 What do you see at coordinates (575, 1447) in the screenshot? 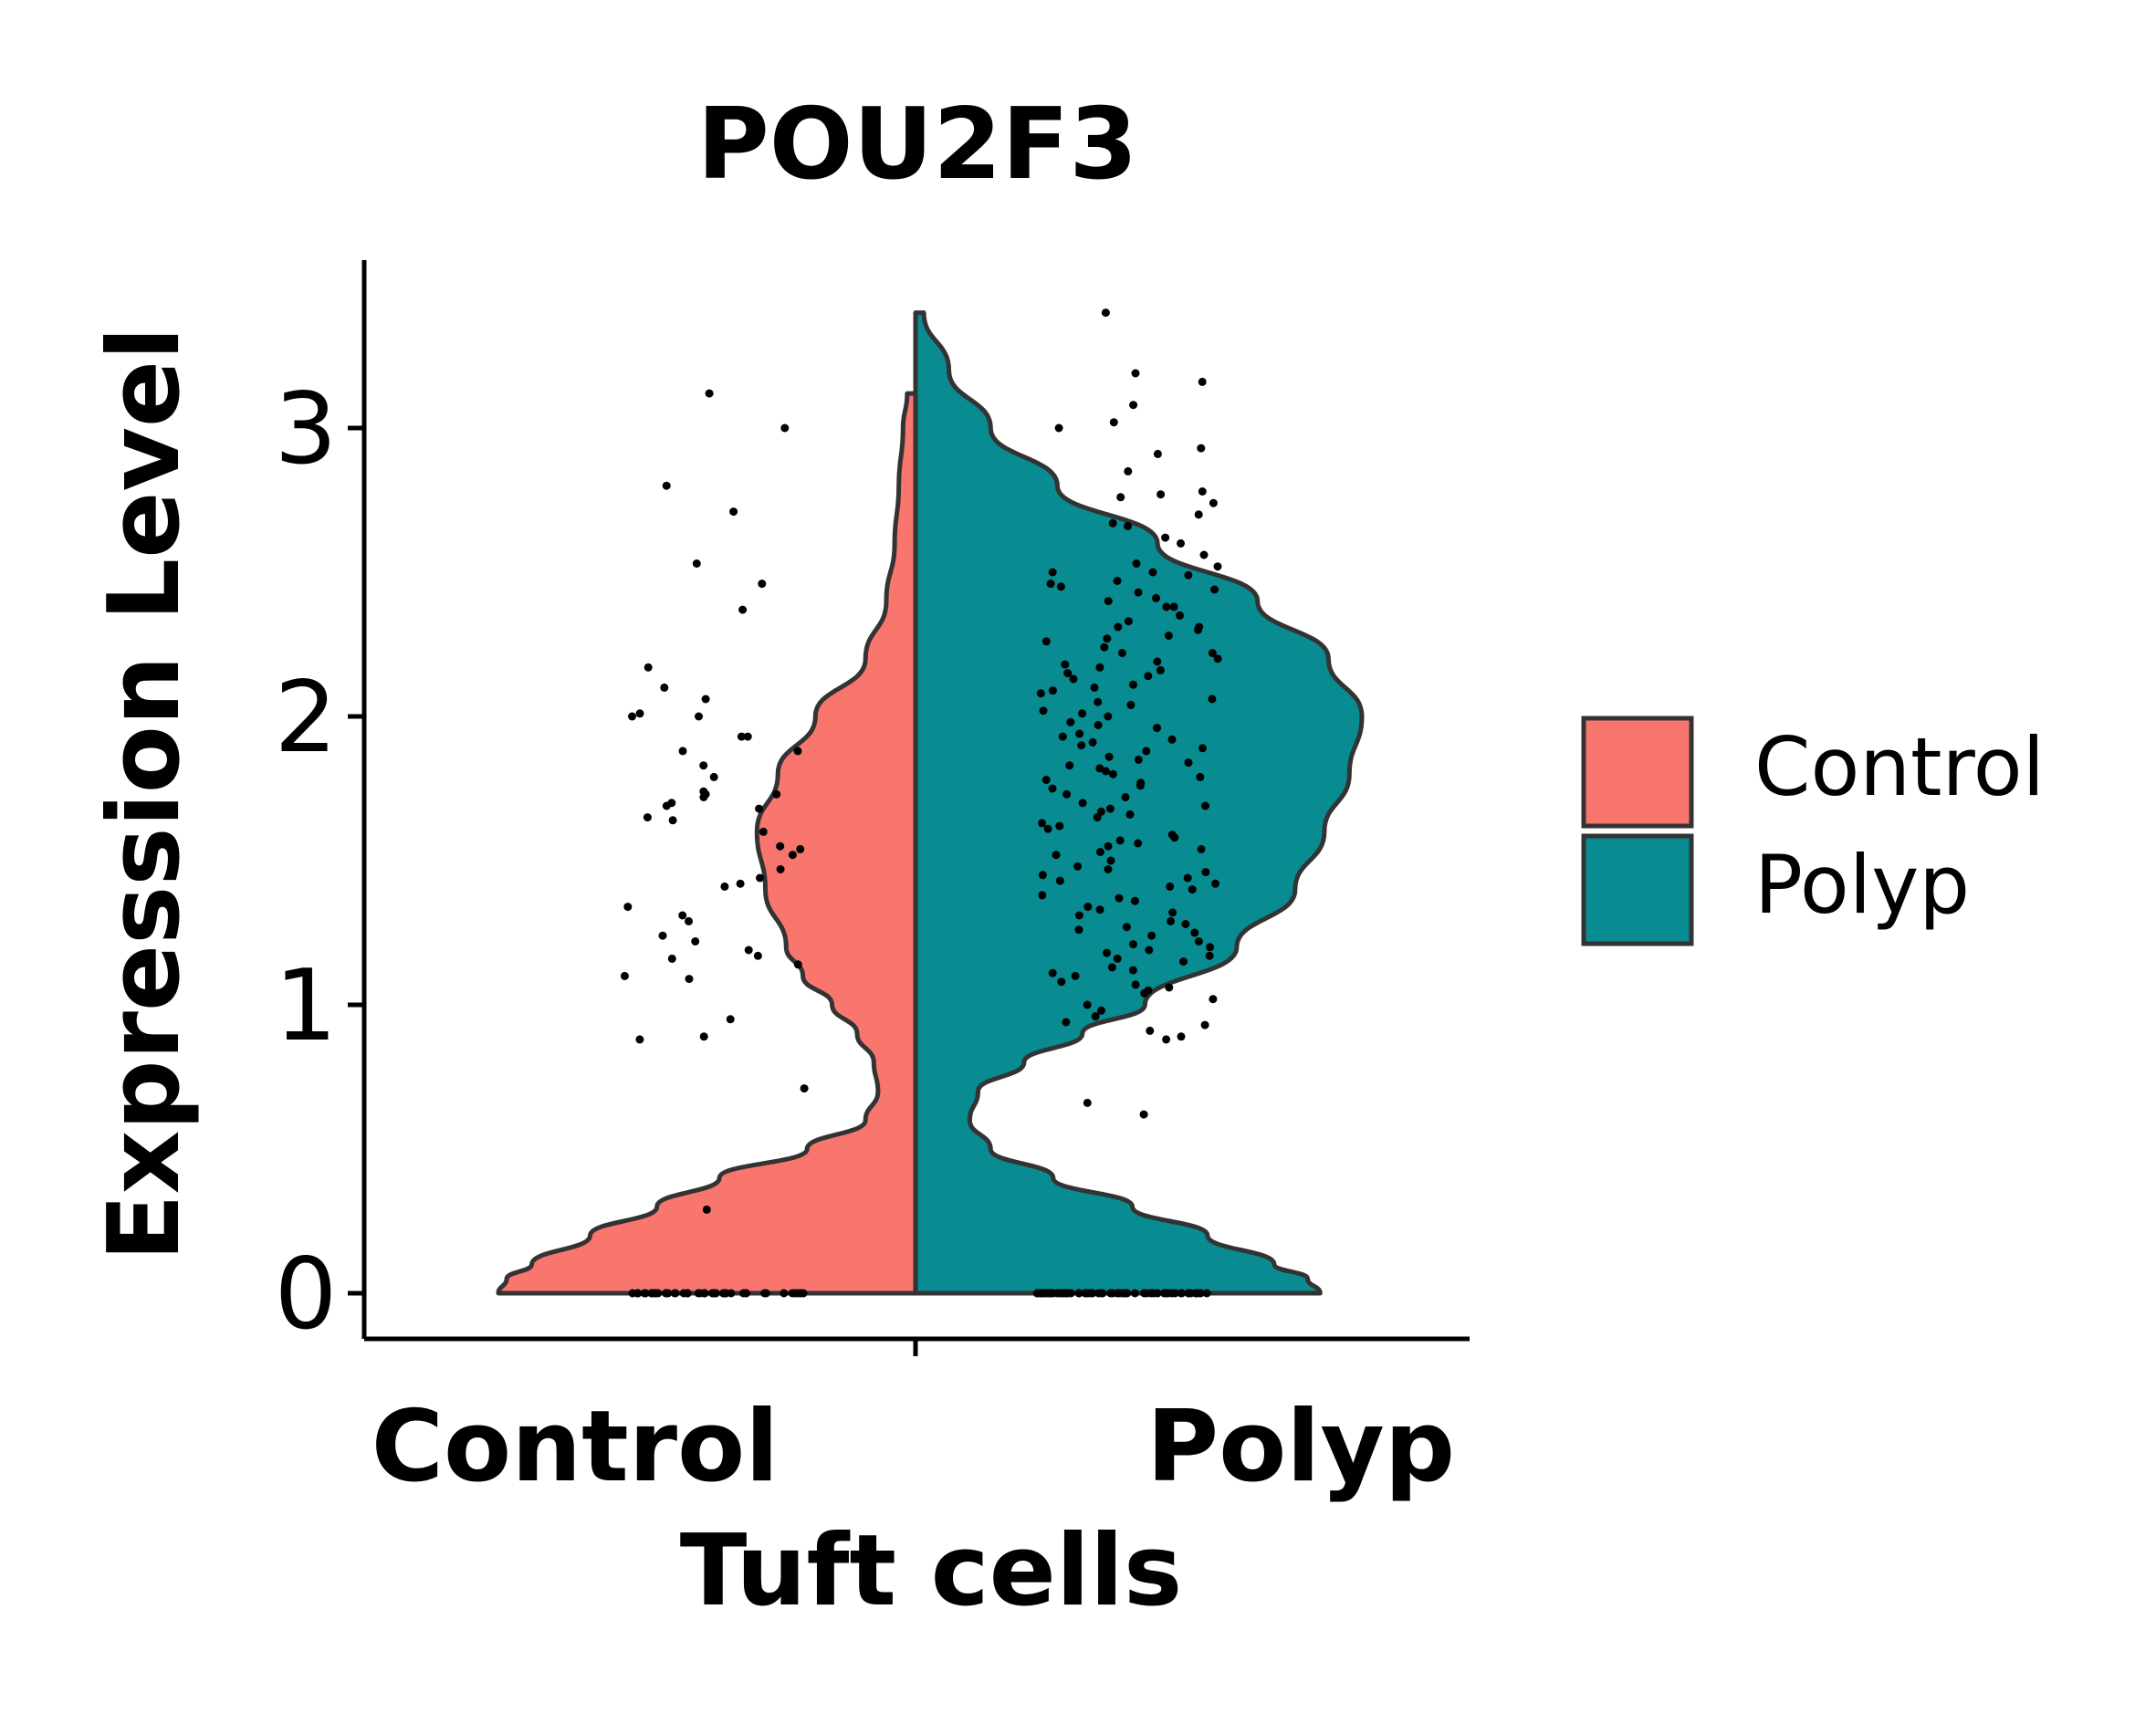
I see `x-tick-label: Control` at bounding box center [575, 1447].